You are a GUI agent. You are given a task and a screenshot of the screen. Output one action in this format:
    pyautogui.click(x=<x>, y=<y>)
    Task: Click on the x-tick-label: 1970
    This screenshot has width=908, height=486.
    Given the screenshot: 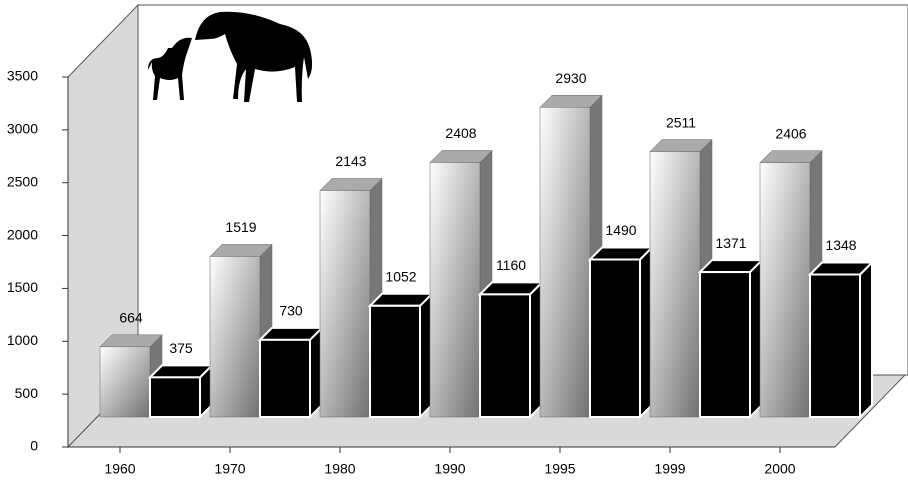 What is the action you would take?
    pyautogui.click(x=229, y=469)
    